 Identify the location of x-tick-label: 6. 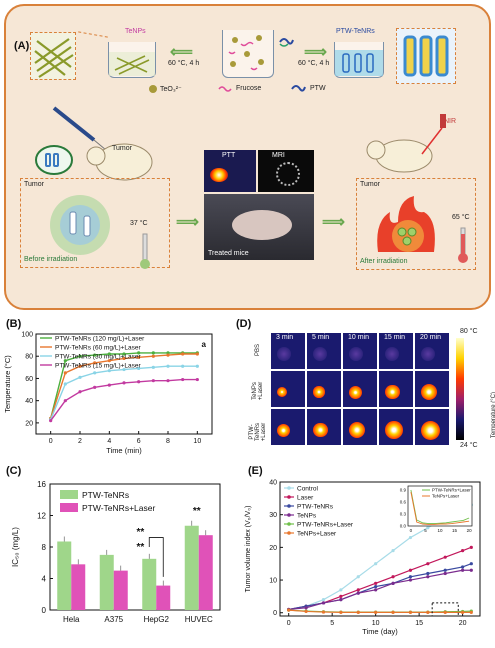
(139, 441).